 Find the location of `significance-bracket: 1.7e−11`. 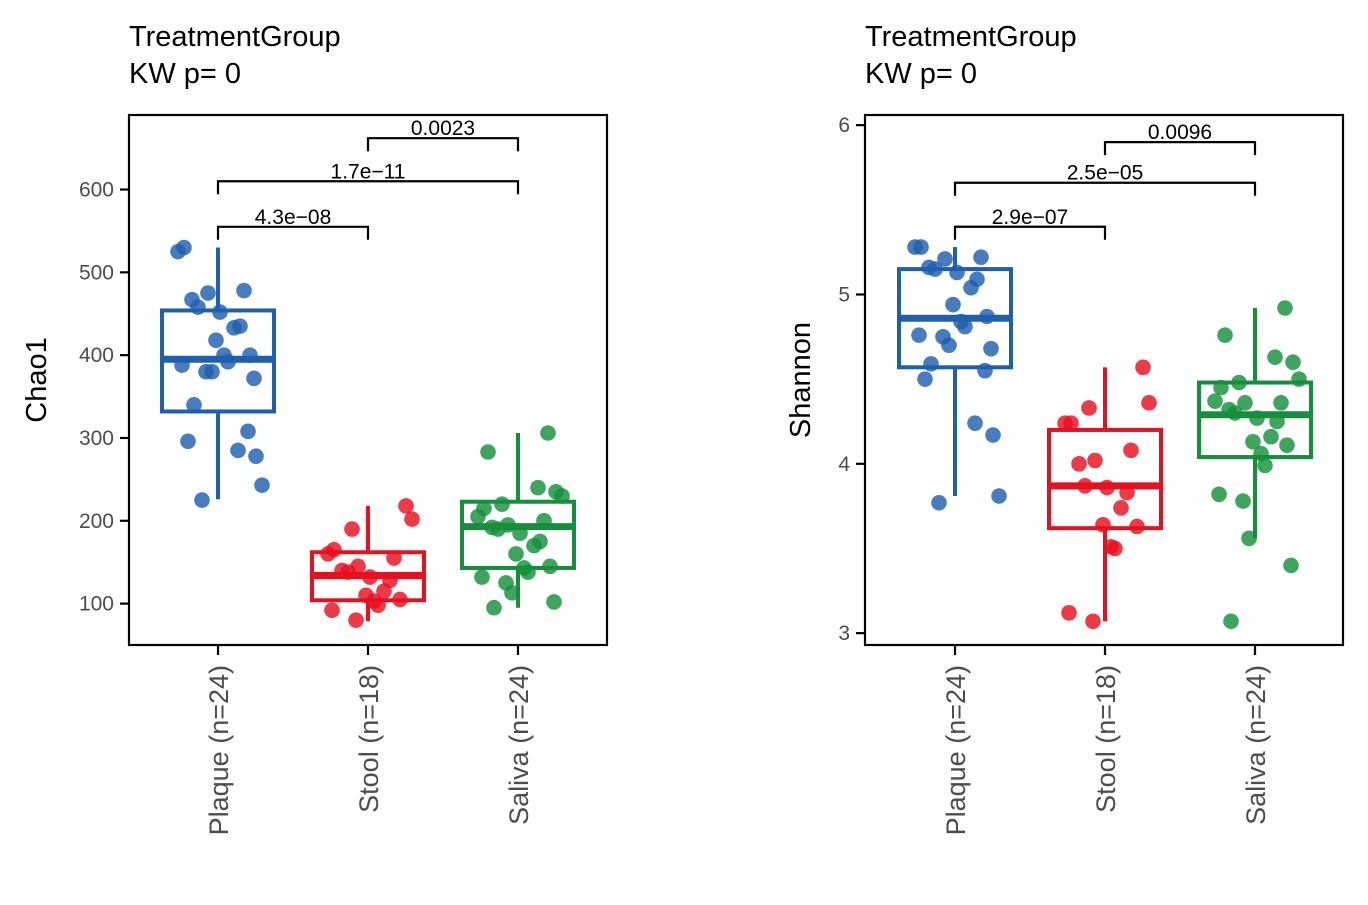

significance-bracket: 1.7e−11 is located at coordinates (368, 177).